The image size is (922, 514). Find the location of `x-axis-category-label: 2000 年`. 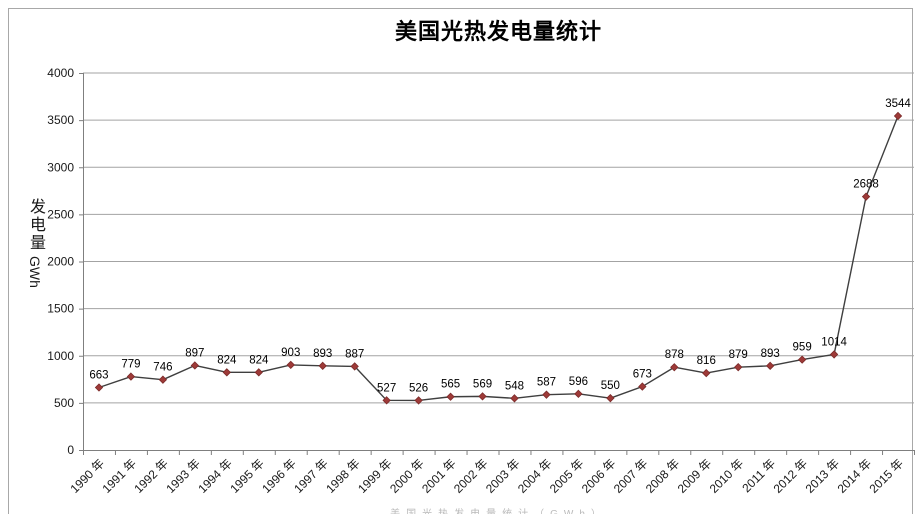

x-axis-category-label: 2000 年 is located at coordinates (407, 476).